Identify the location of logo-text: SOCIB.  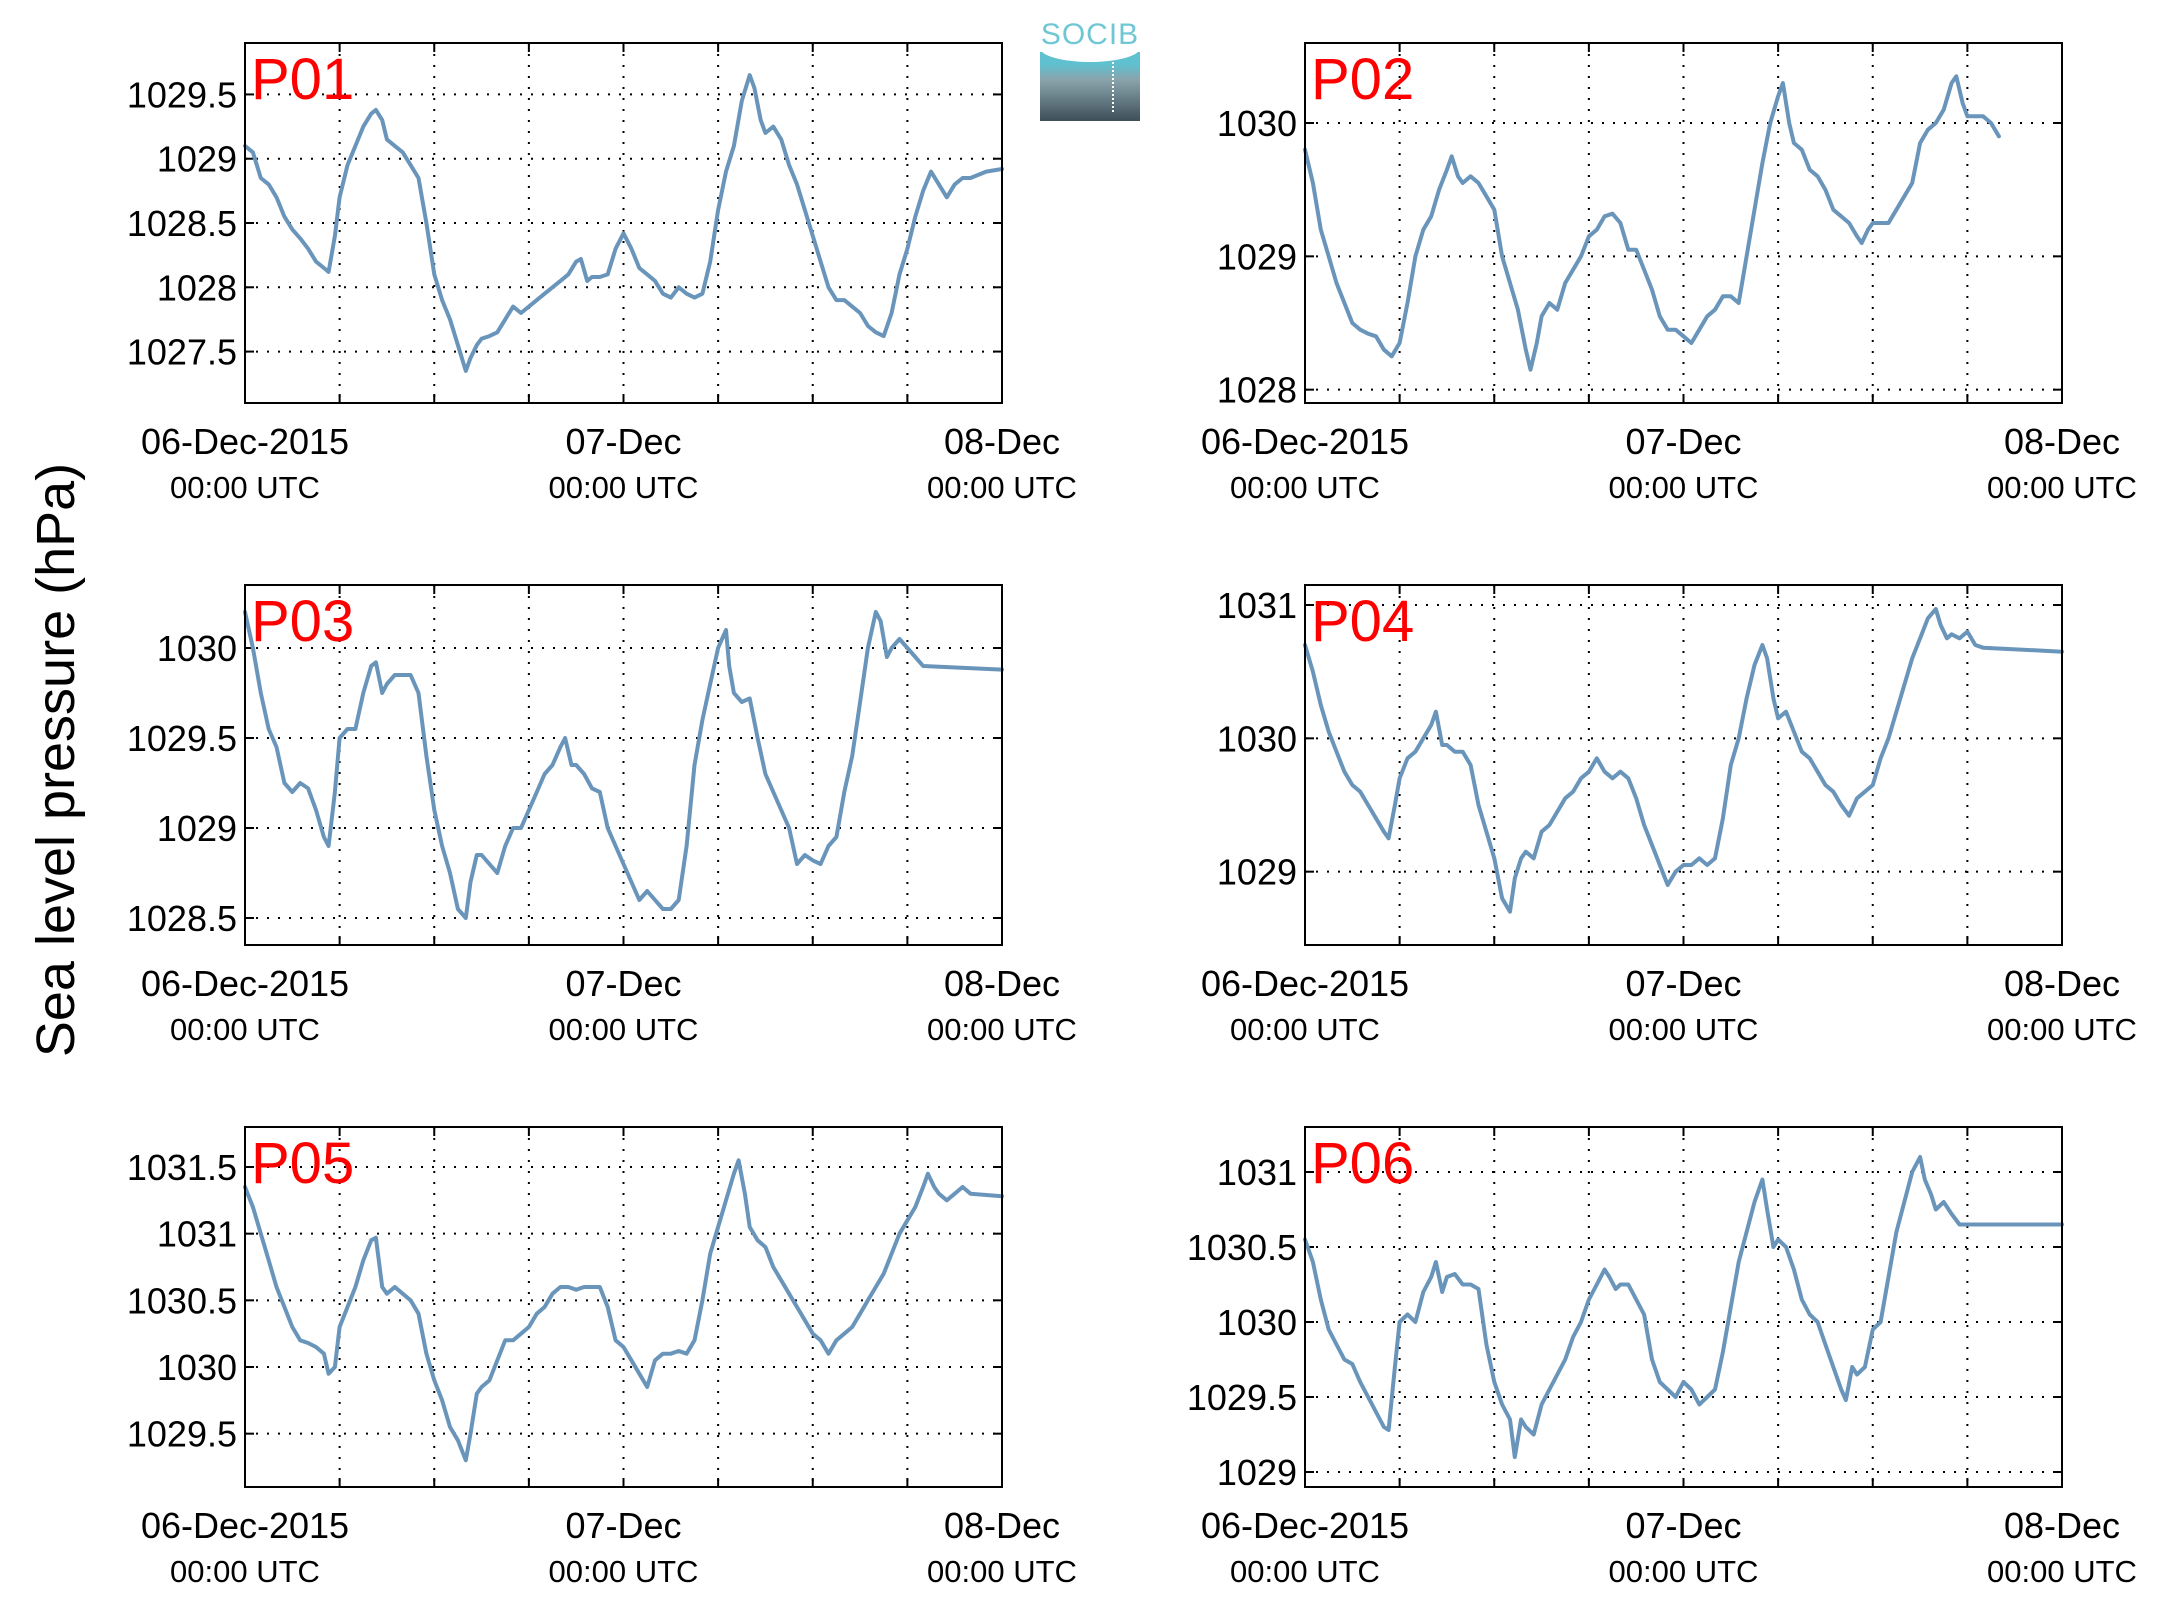
(1090, 34).